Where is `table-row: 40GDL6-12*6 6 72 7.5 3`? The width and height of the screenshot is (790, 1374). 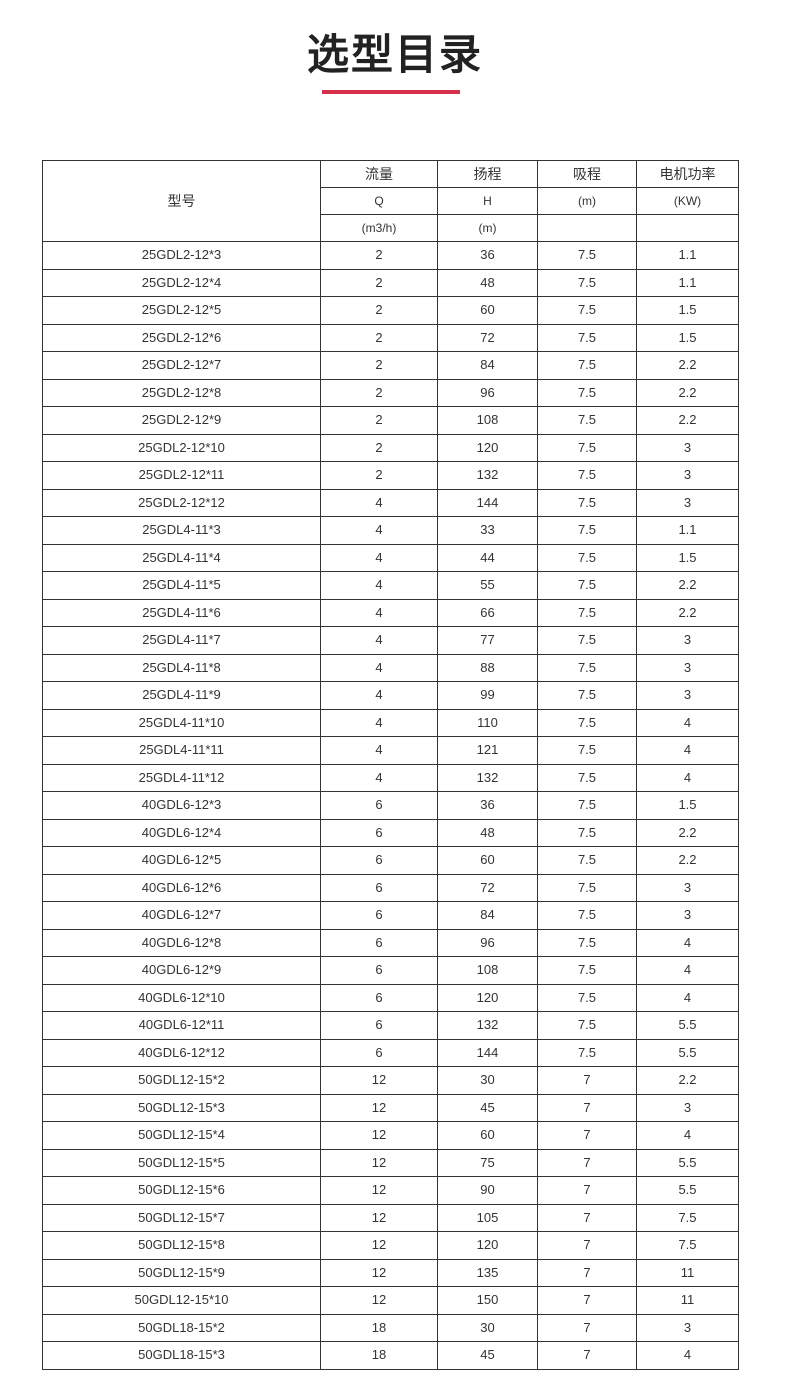 table-row: 40GDL6-12*6 6 72 7.5 3 is located at coordinates (390, 887).